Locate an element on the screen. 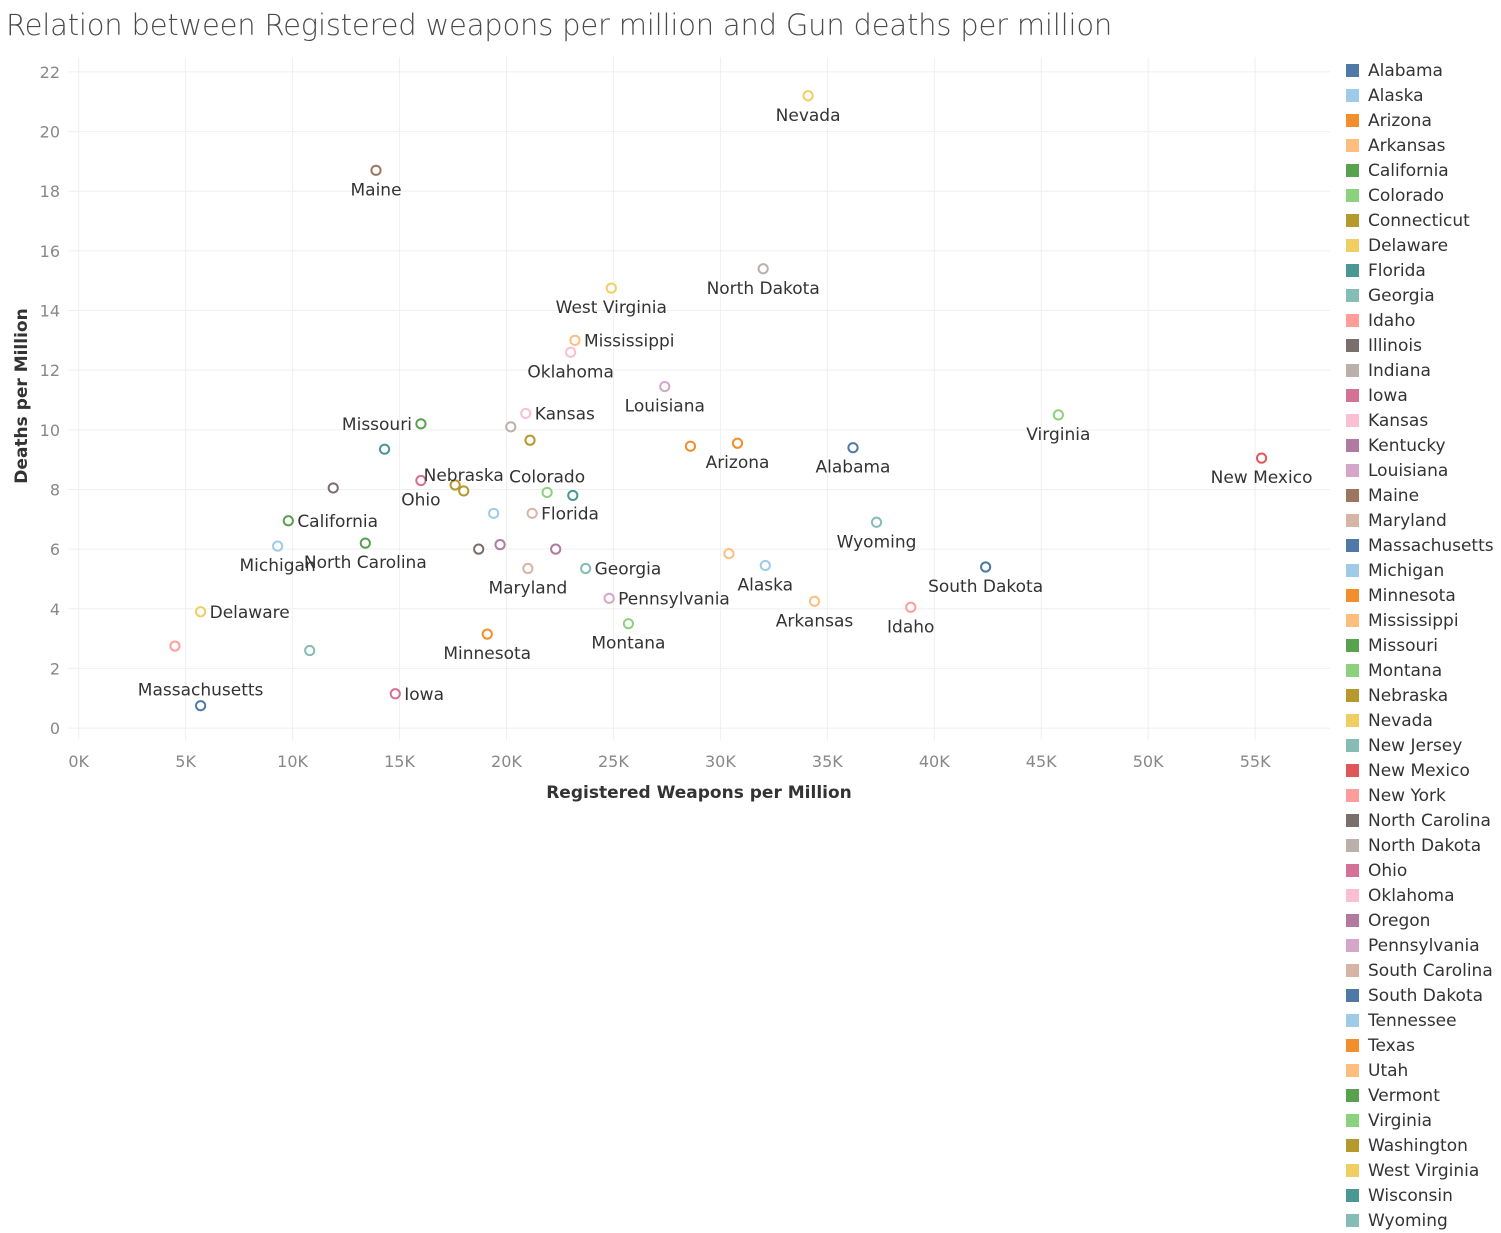  legend-item: California is located at coordinates (1423, 170).